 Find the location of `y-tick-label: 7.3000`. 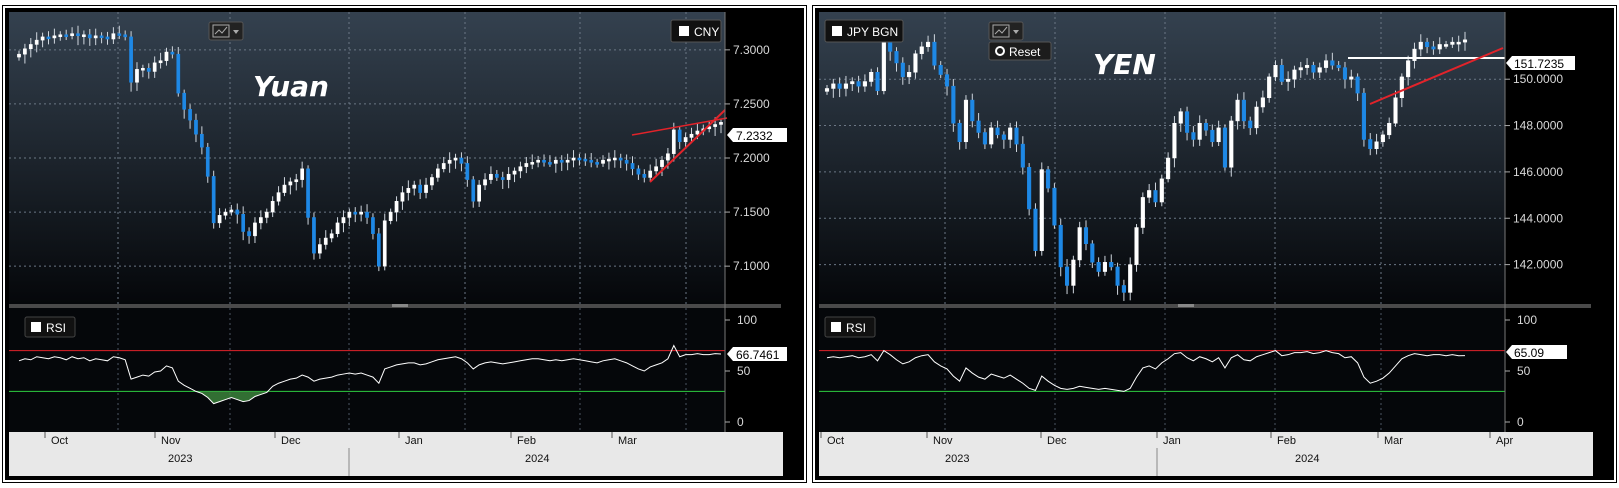

y-tick-label: 7.3000 is located at coordinates (751, 50).